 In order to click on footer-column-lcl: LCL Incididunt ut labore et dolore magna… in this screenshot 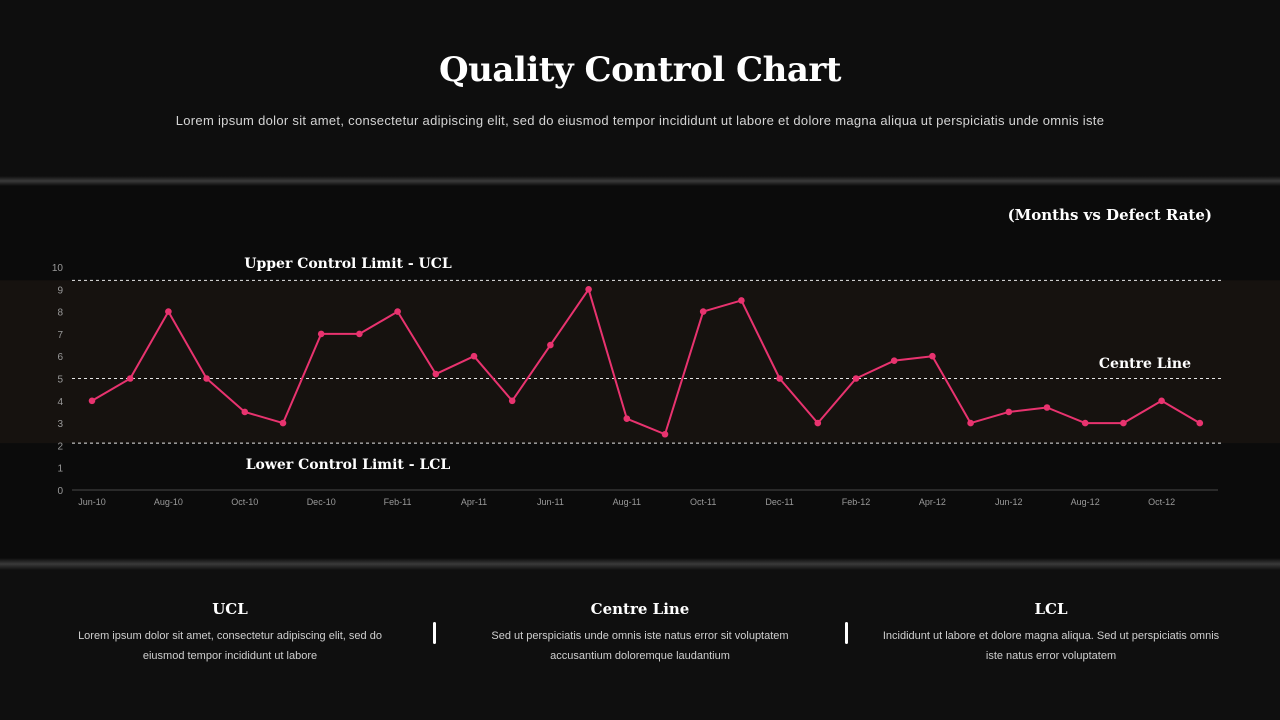, I will do `click(1051, 633)`.